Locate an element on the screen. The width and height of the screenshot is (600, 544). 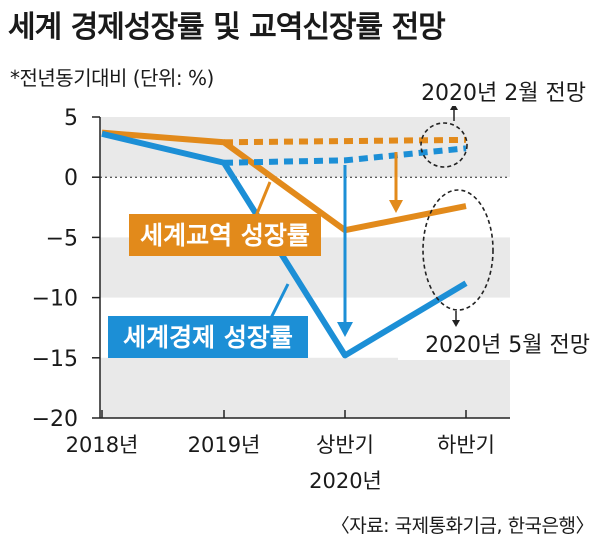
x-tick-label: 하반기 is located at coordinates (466, 445).